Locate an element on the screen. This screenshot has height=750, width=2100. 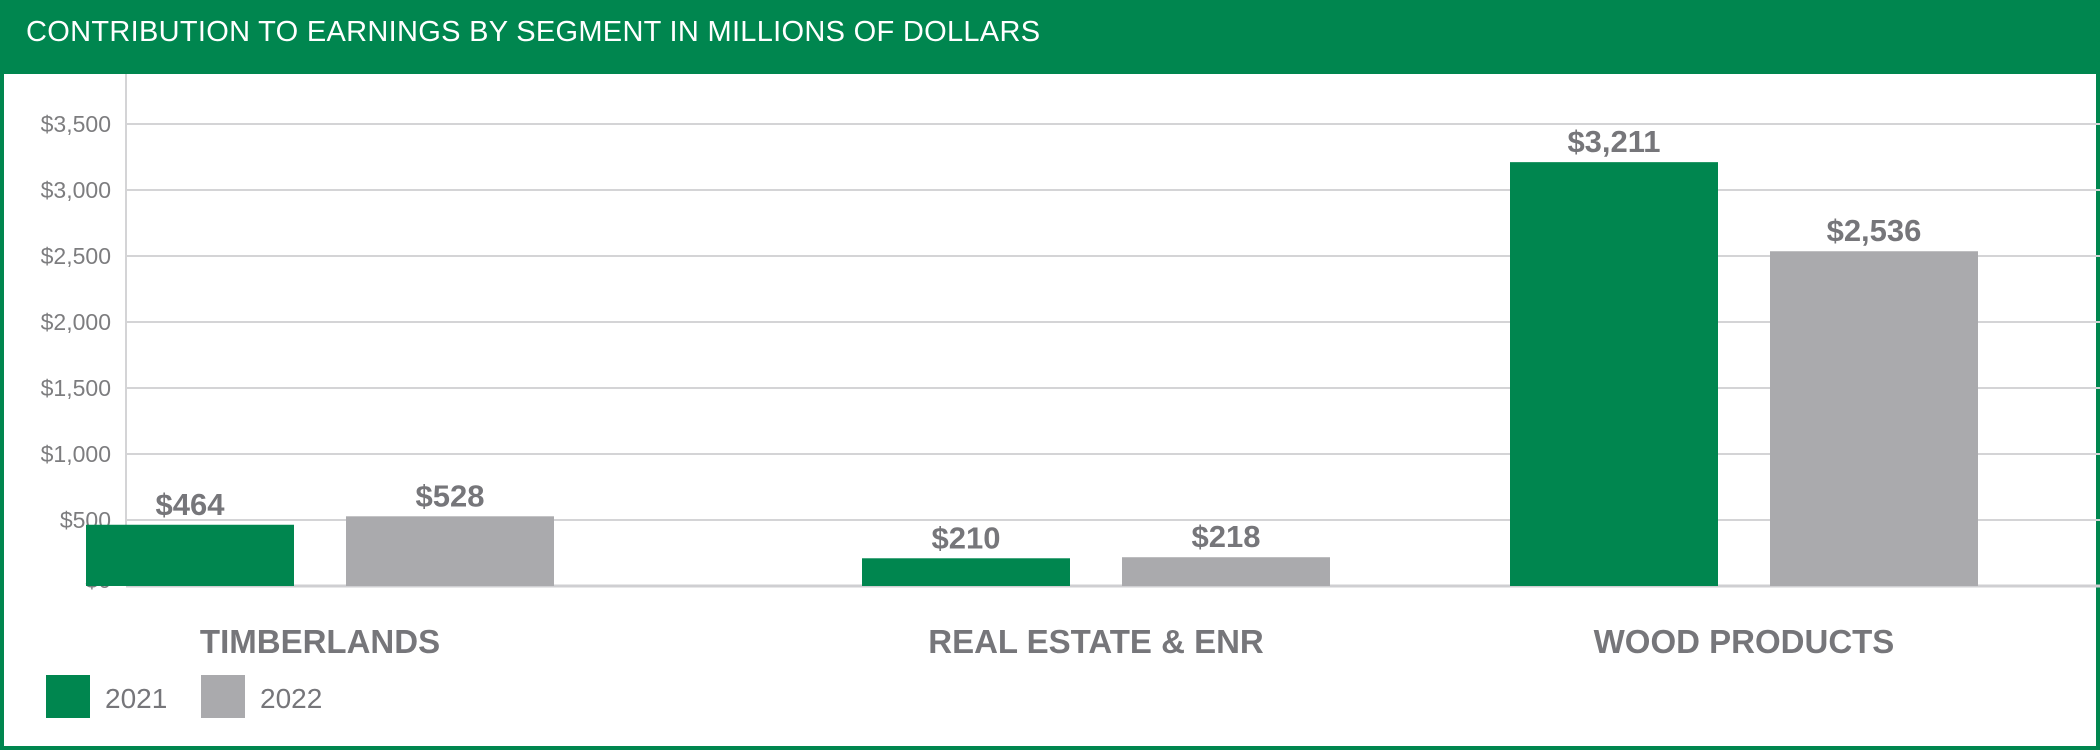
category-label: WOOD PRODUCTS is located at coordinates (1744, 641).